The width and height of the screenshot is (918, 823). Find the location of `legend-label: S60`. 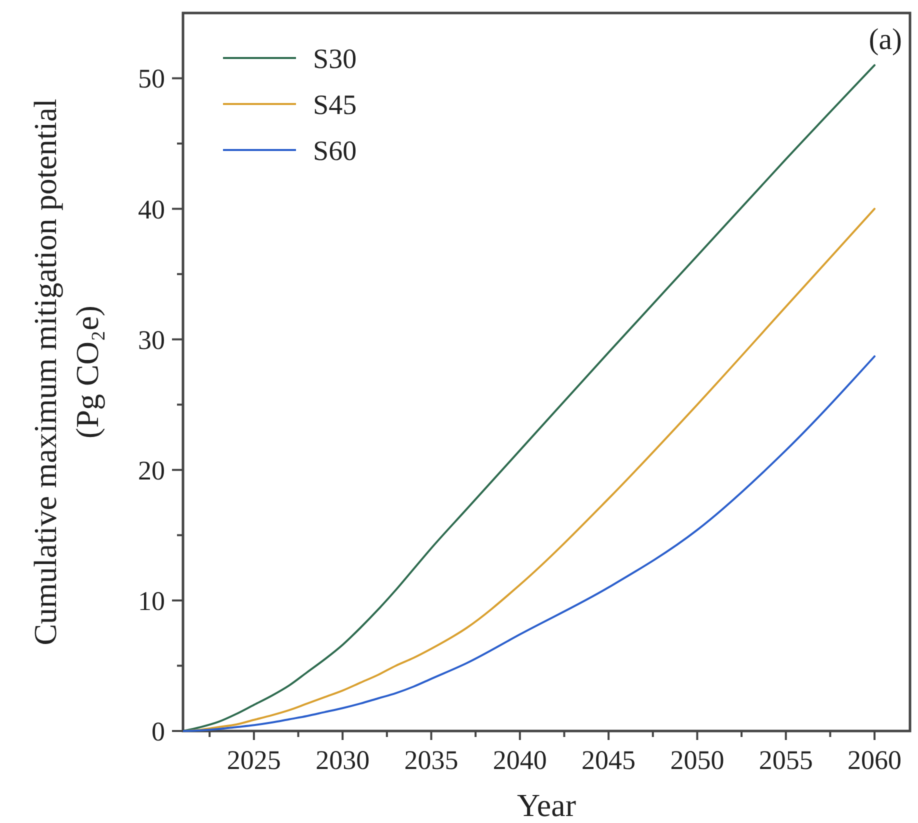

legend-label: S60 is located at coordinates (335, 151).